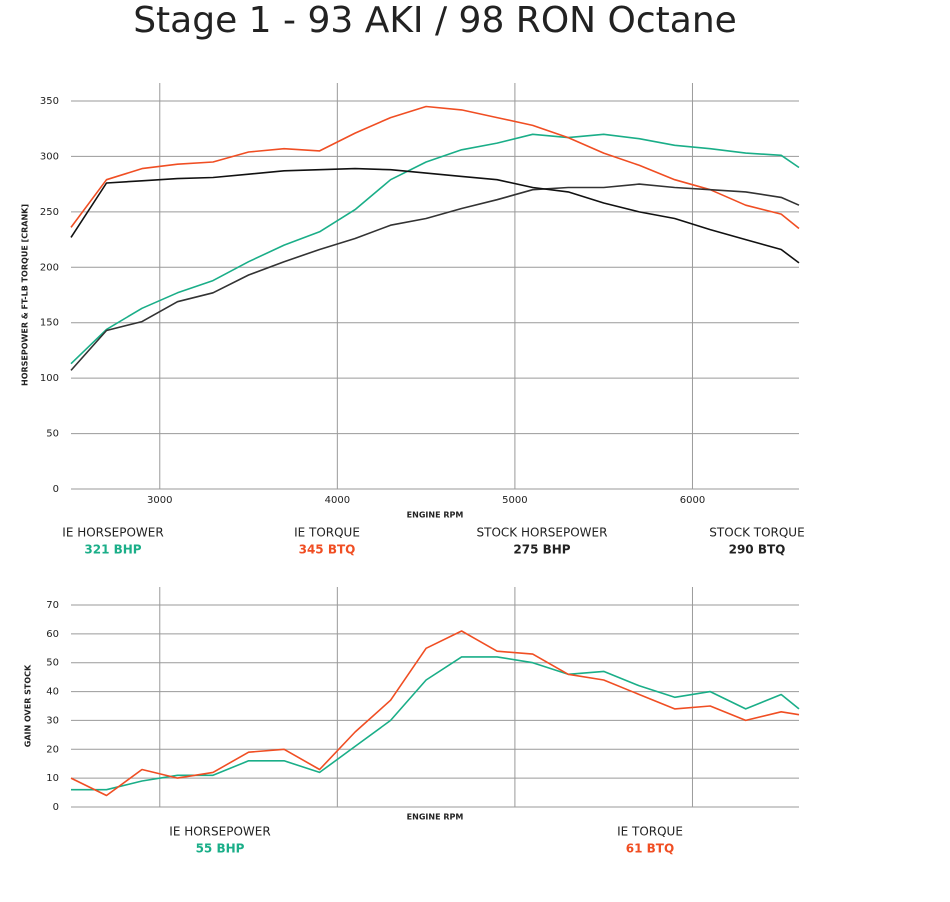 The width and height of the screenshot is (950, 902). I want to click on legend-value: 345 BTQ, so click(327, 550).